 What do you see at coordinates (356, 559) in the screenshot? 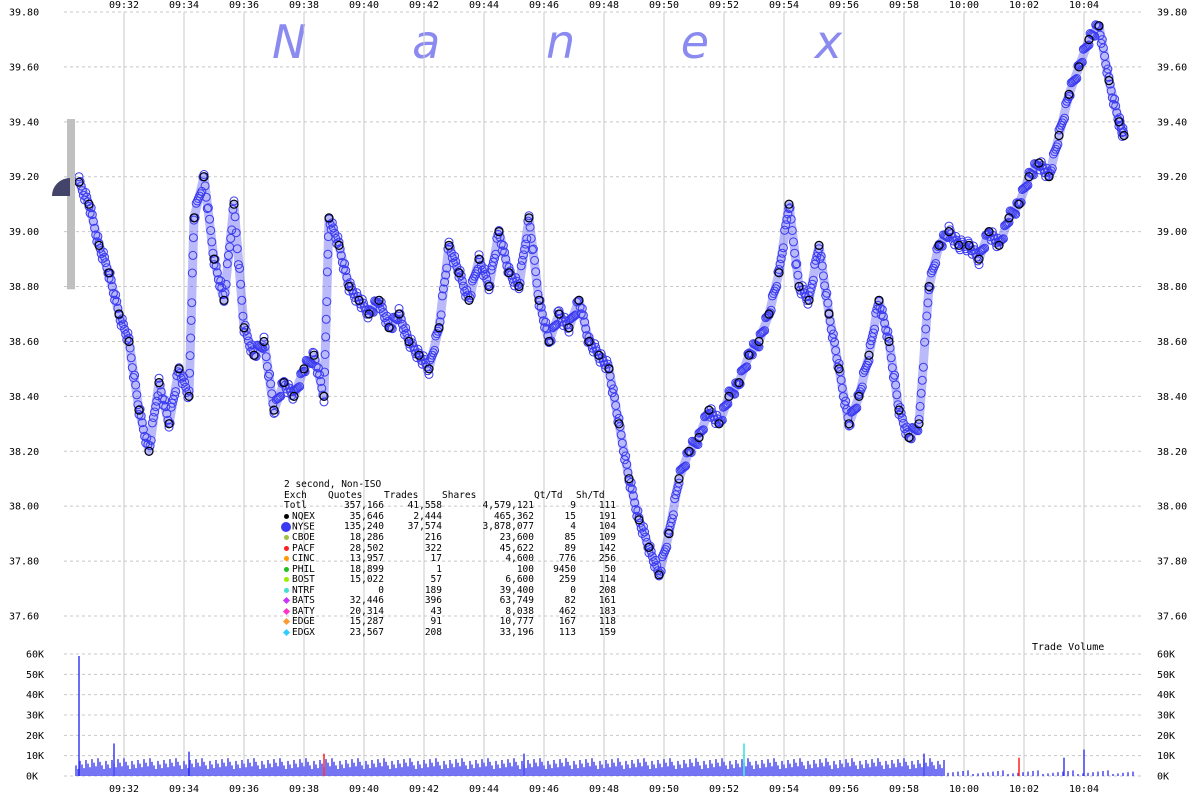
I see `stats-quotes: 13,957` at bounding box center [356, 559].